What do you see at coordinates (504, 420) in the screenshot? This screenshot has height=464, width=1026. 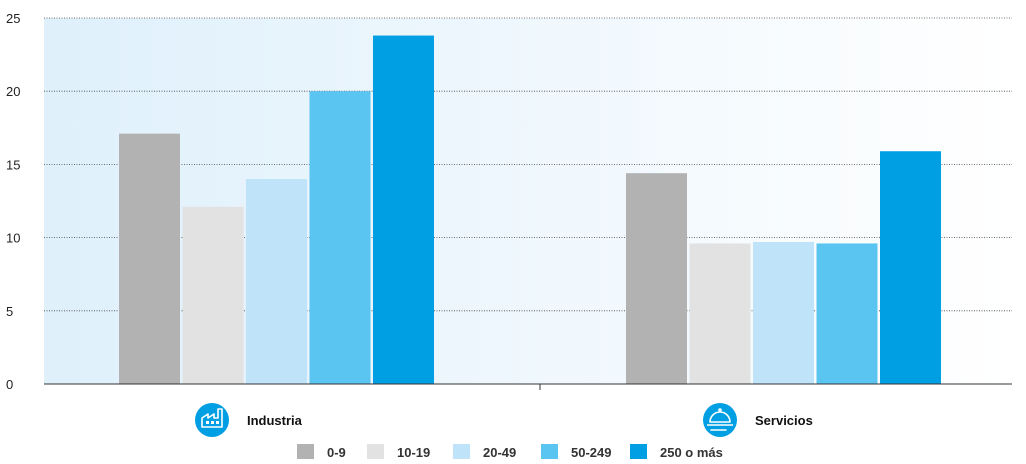 I see `category-labels: Industria Servicios` at bounding box center [504, 420].